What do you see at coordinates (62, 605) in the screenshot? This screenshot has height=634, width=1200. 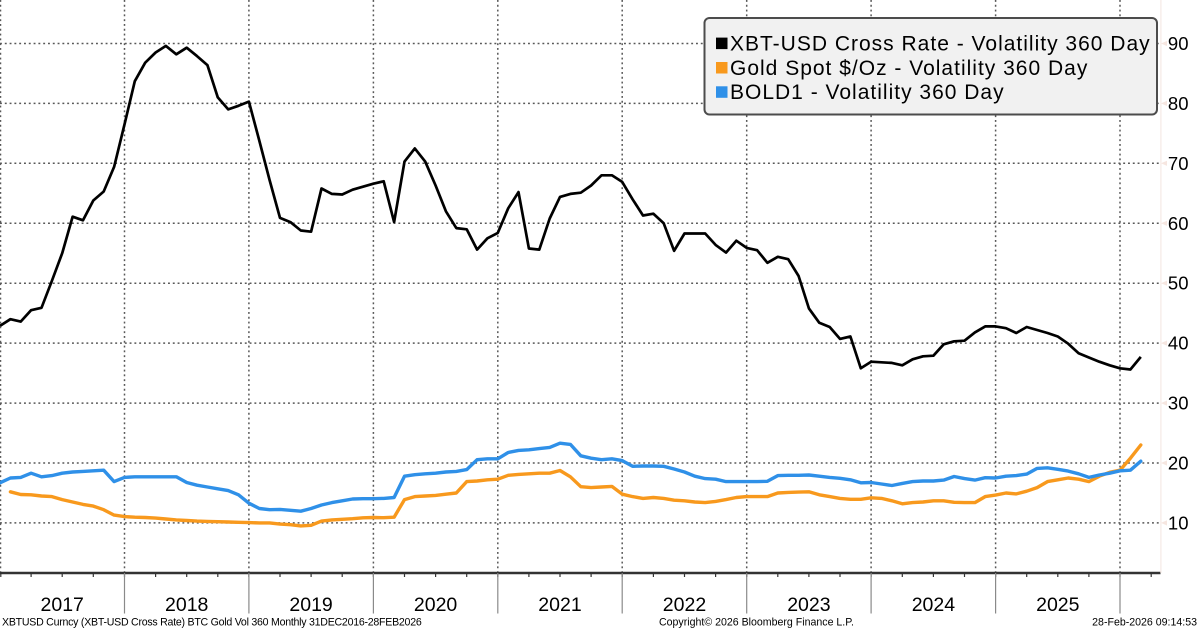 I see `svg-text: 2017` at bounding box center [62, 605].